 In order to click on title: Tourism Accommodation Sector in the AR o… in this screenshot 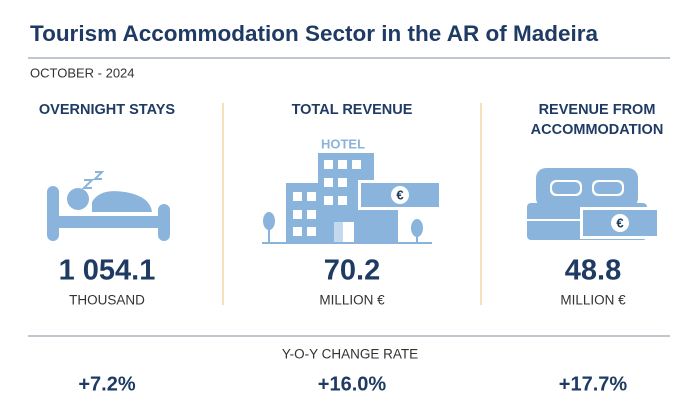, I will do `click(314, 33)`.